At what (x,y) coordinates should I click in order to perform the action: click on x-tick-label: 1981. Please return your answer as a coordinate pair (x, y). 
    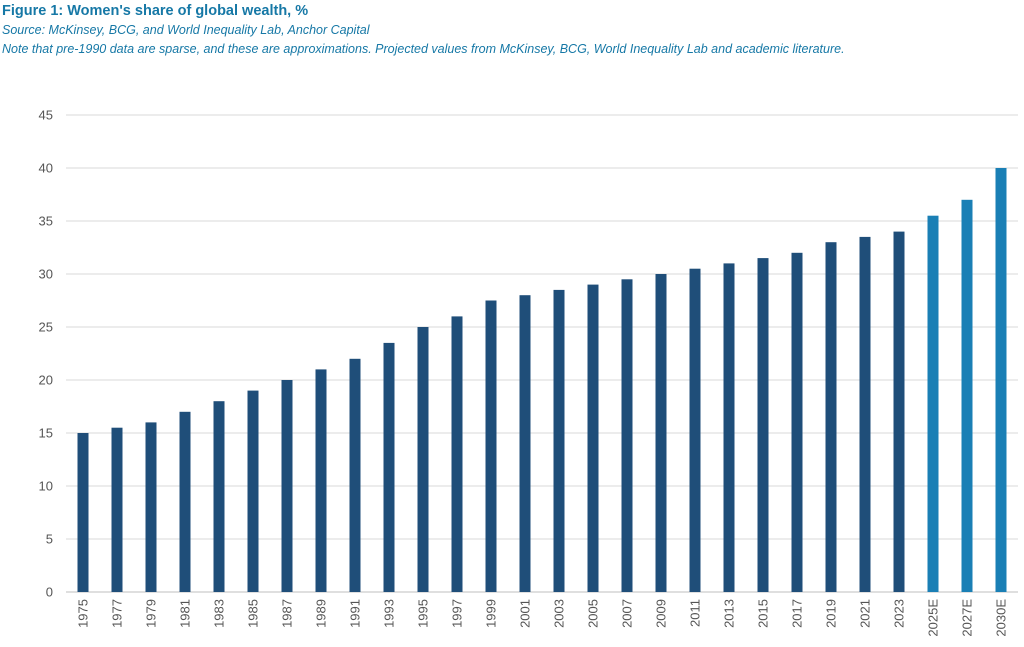
    Looking at the image, I should click on (185, 613).